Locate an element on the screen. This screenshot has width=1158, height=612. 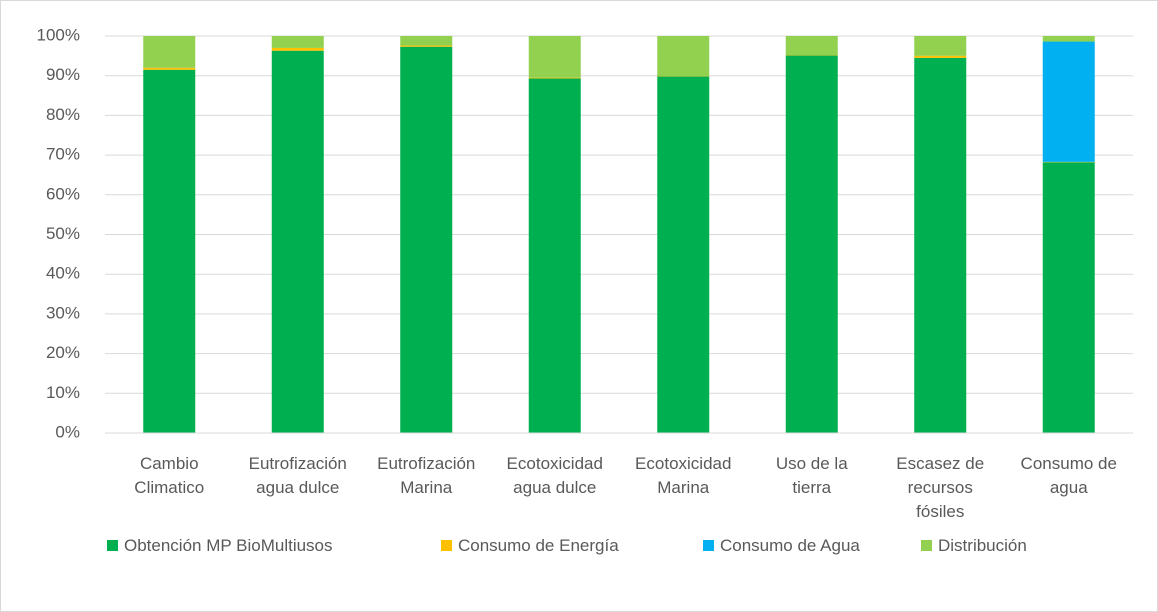
legend-label: Consumo de Agua is located at coordinates (790, 545).